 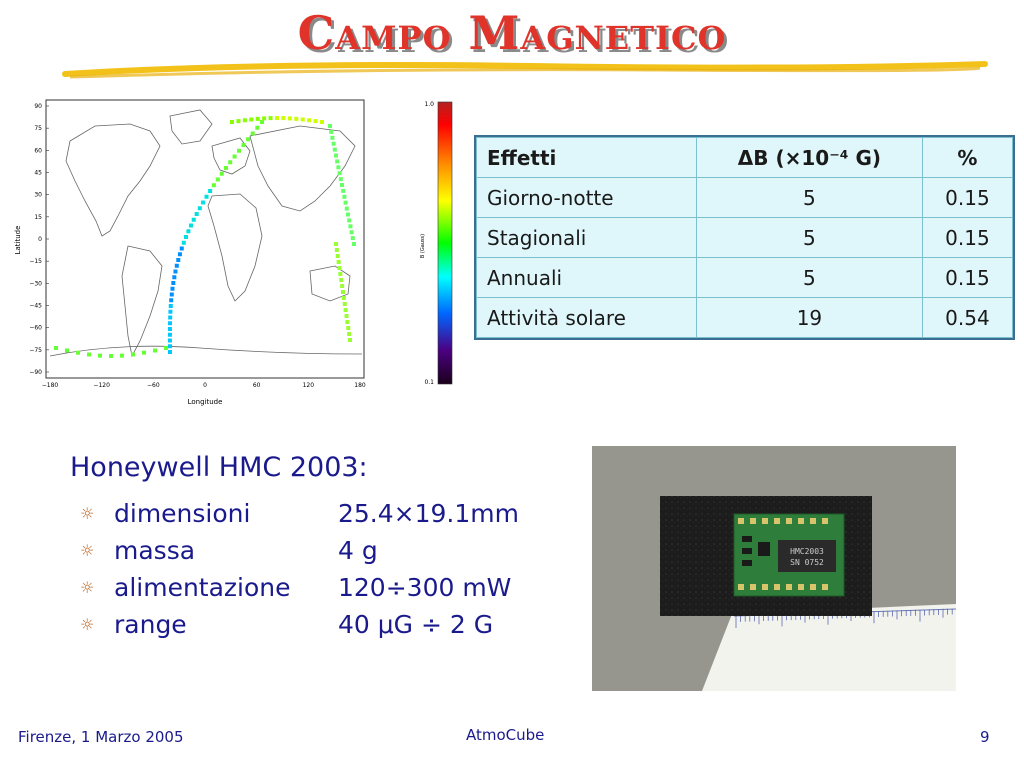 What do you see at coordinates (182, 513) in the screenshot?
I see `spec-name: dimensioni` at bounding box center [182, 513].